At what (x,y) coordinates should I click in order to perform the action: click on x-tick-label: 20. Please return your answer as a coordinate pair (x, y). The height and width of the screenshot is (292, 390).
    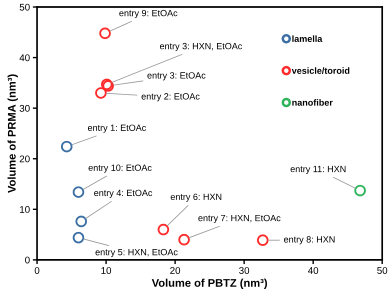
    Looking at the image, I should click on (175, 270).